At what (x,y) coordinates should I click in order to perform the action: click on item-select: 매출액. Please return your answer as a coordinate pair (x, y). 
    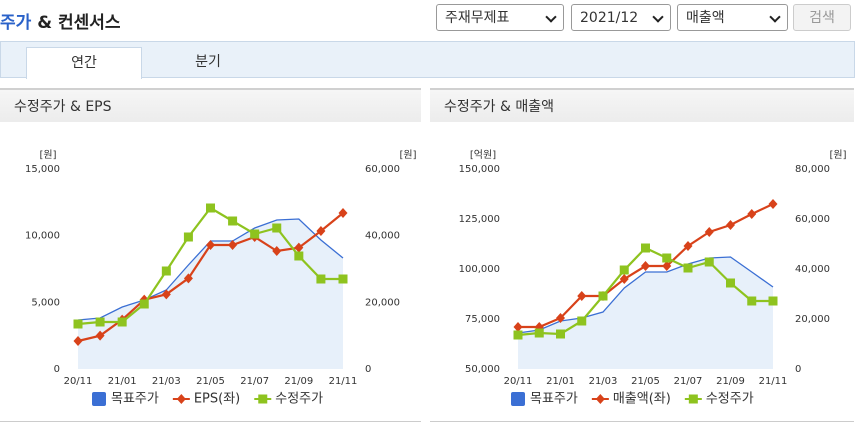
    Looking at the image, I should click on (732, 17).